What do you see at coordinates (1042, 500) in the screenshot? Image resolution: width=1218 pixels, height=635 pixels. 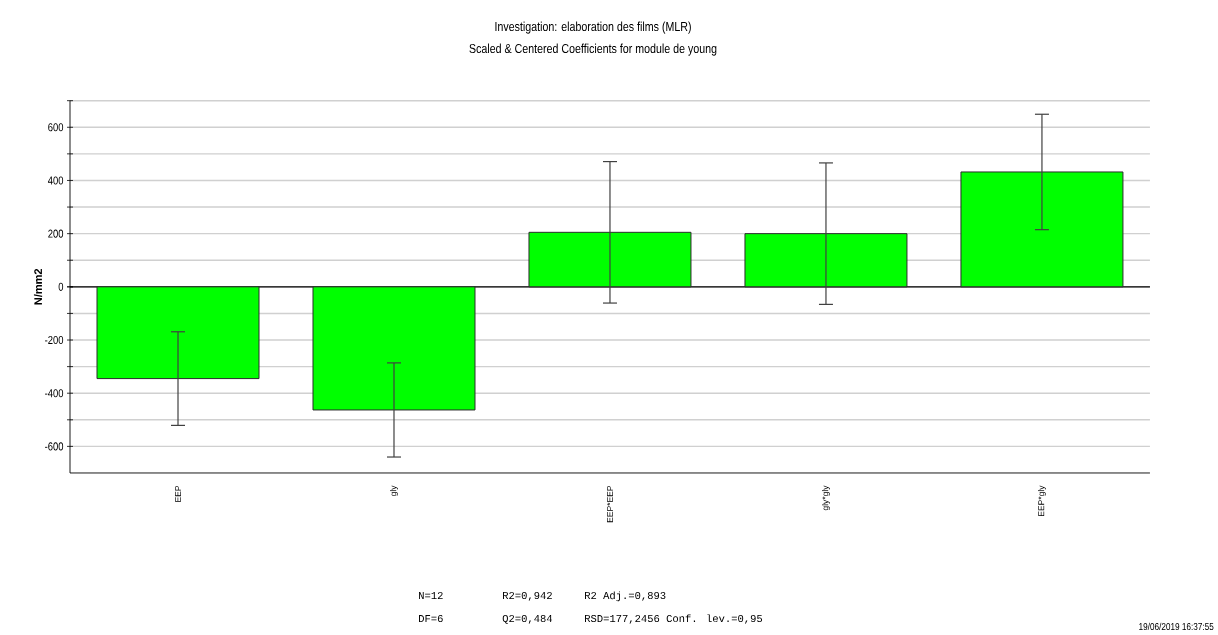 I see `x-tick-label: EEP*gly` at bounding box center [1042, 500].